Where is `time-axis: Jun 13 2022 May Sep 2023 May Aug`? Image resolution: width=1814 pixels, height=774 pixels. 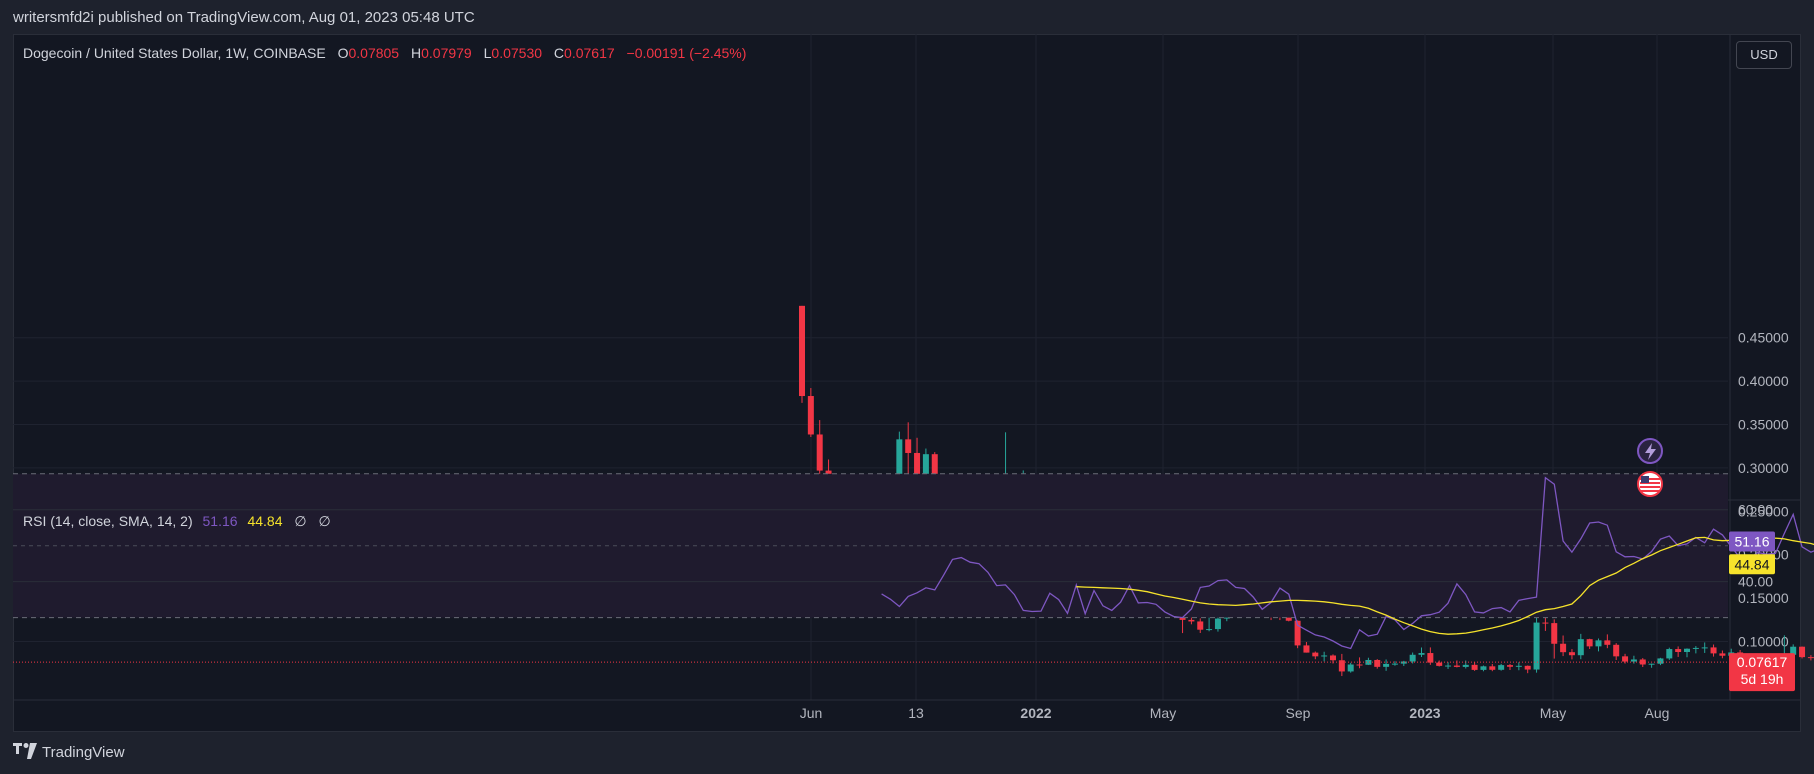 time-axis: Jun 13 2022 May Sep 2023 May Aug is located at coordinates (1235, 713).